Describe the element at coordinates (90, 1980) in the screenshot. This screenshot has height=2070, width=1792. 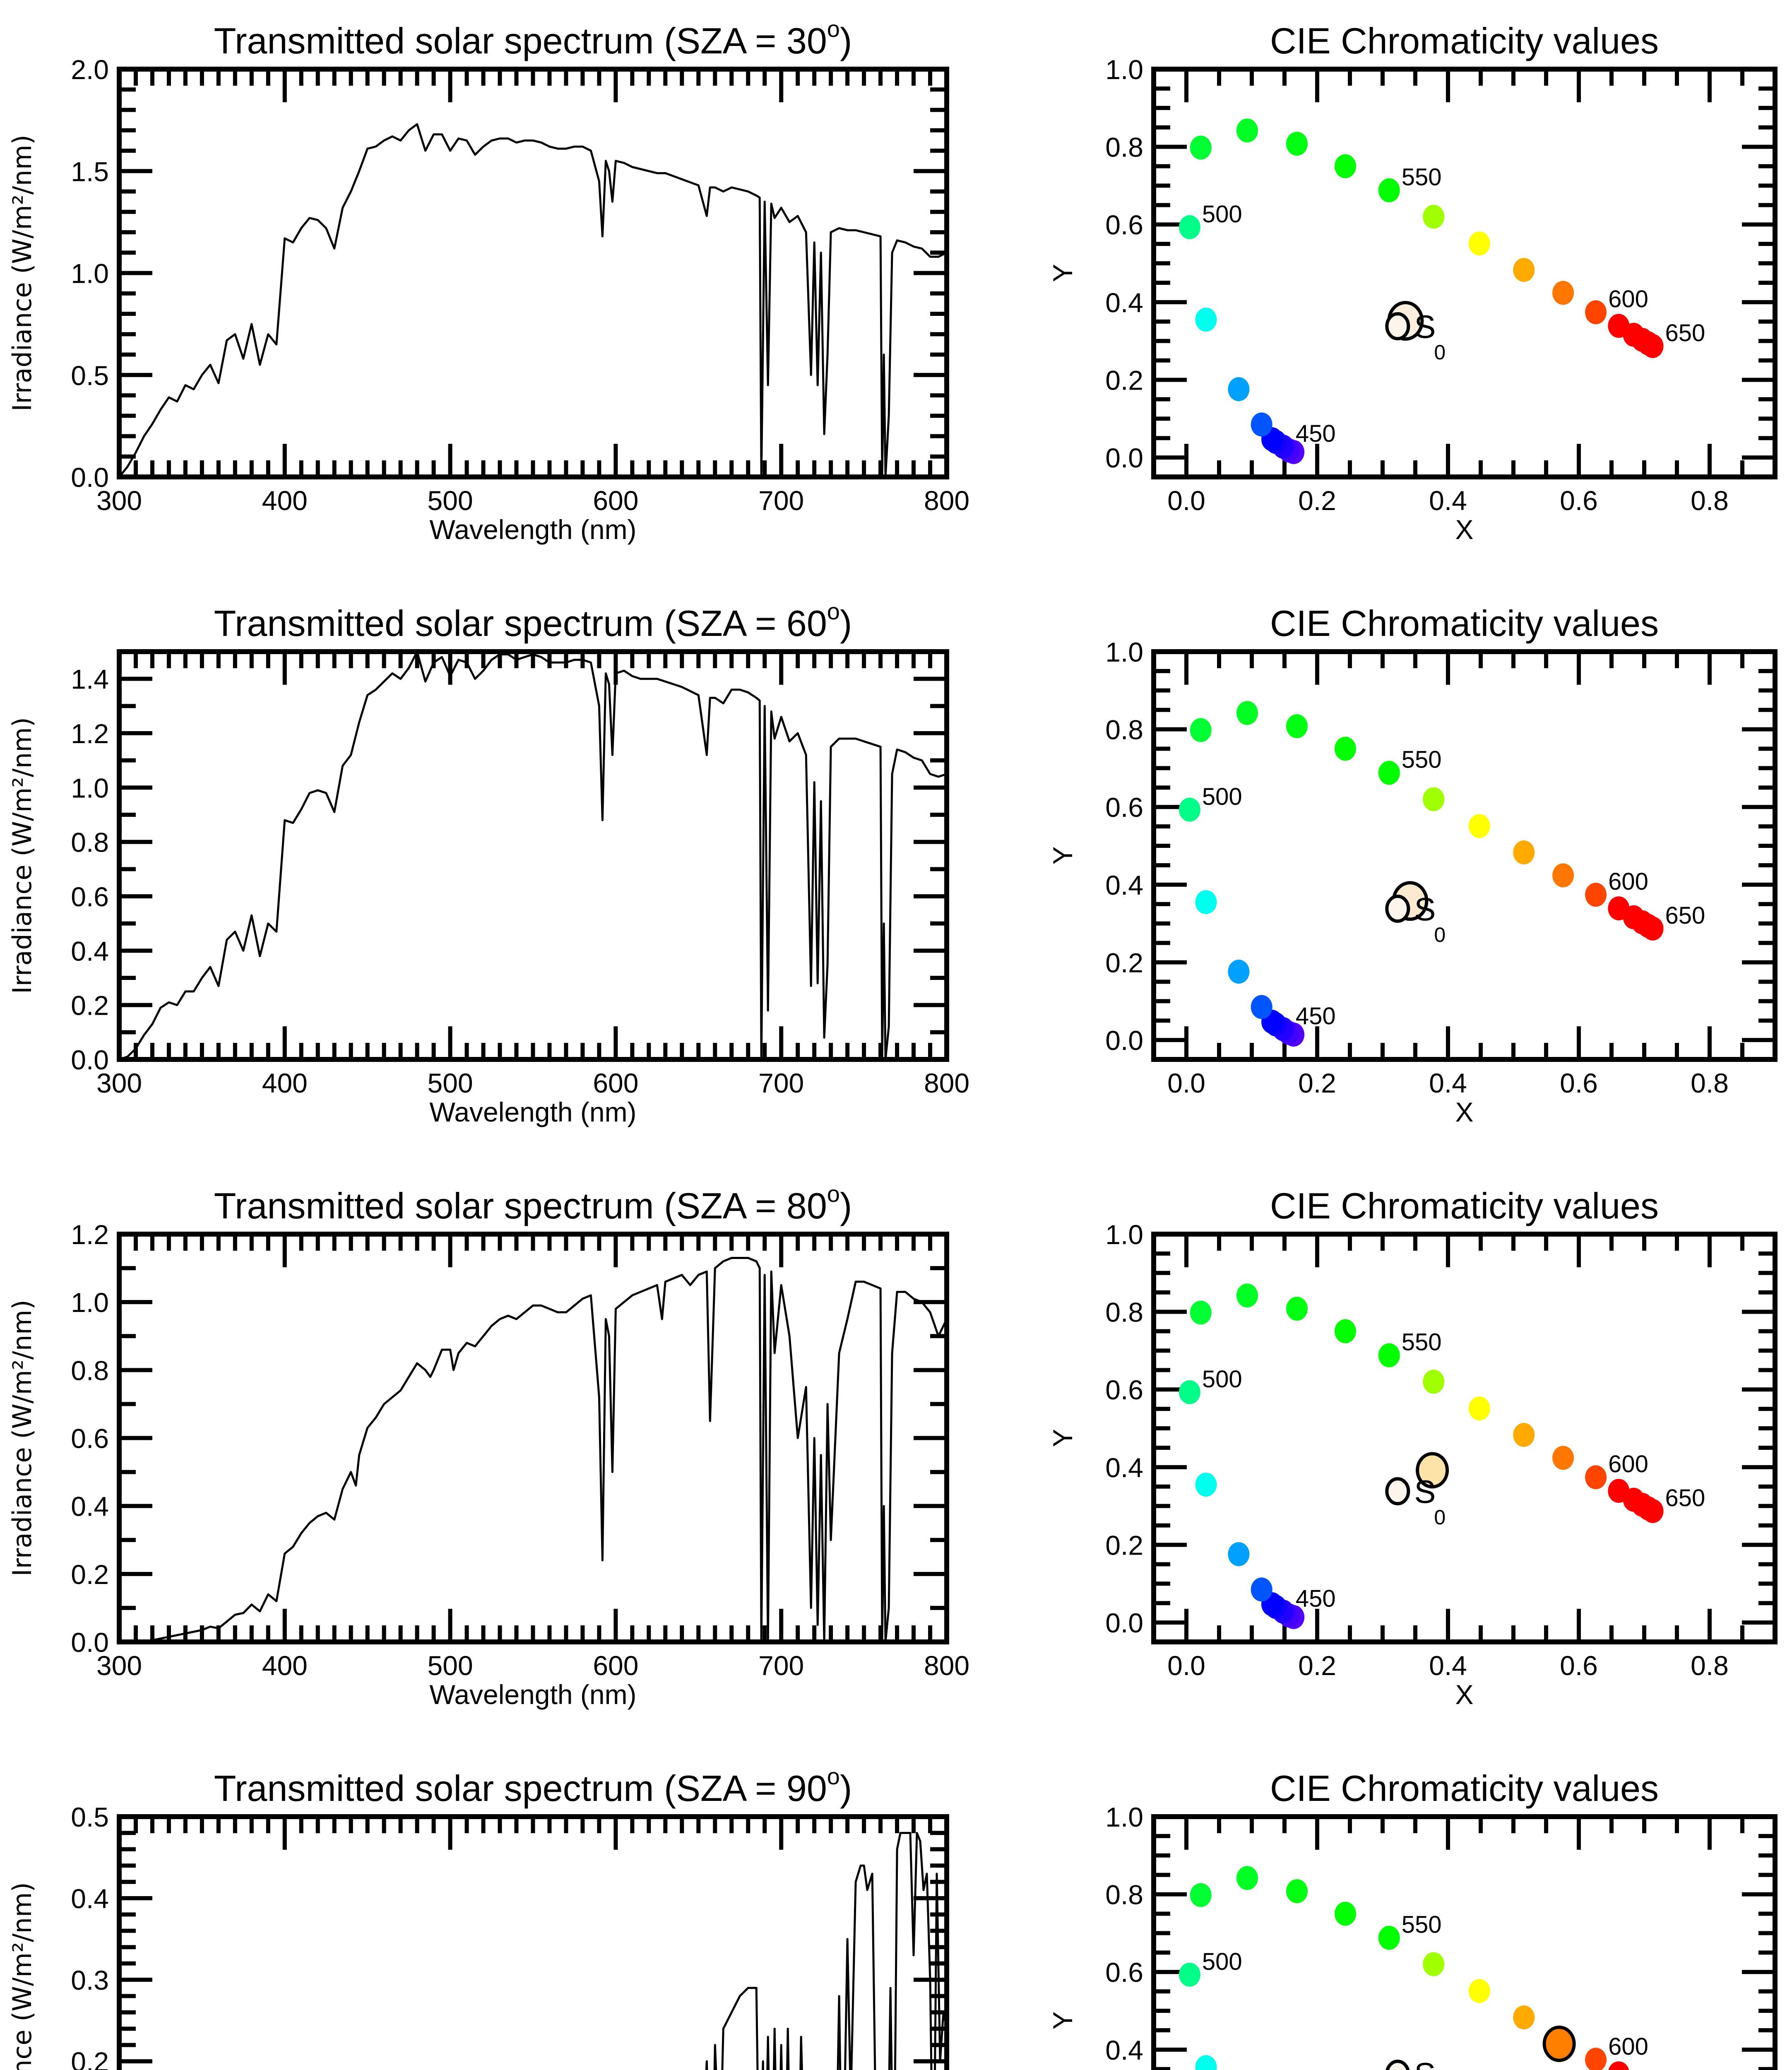
I see `y-tick-label: 0.3` at that location.